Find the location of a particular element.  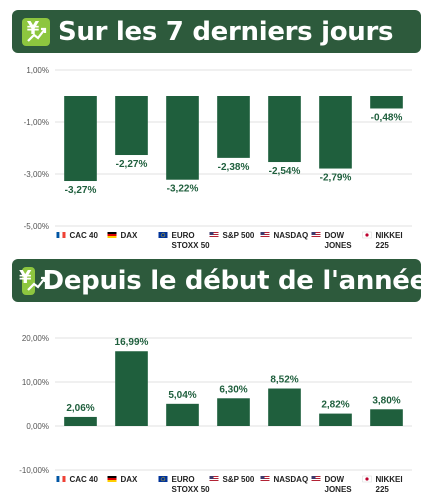

data-label: -2,54% is located at coordinates (285, 171).